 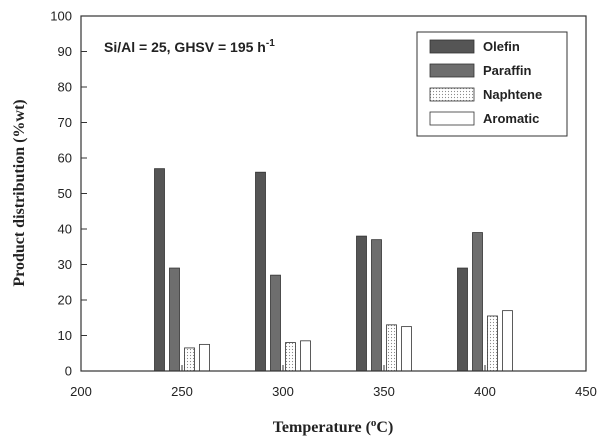 I want to click on legend-label-paraffin: Paraffin, so click(x=507, y=70).